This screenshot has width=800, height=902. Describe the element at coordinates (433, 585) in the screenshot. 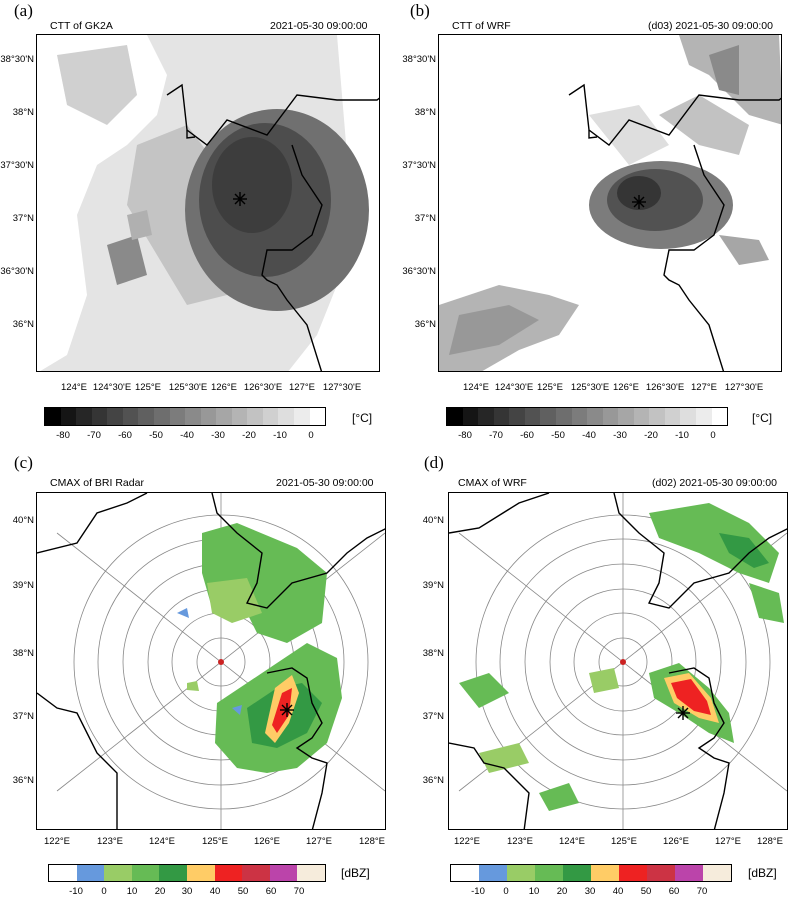

I see `panel-d-ytick: 39°N` at that location.